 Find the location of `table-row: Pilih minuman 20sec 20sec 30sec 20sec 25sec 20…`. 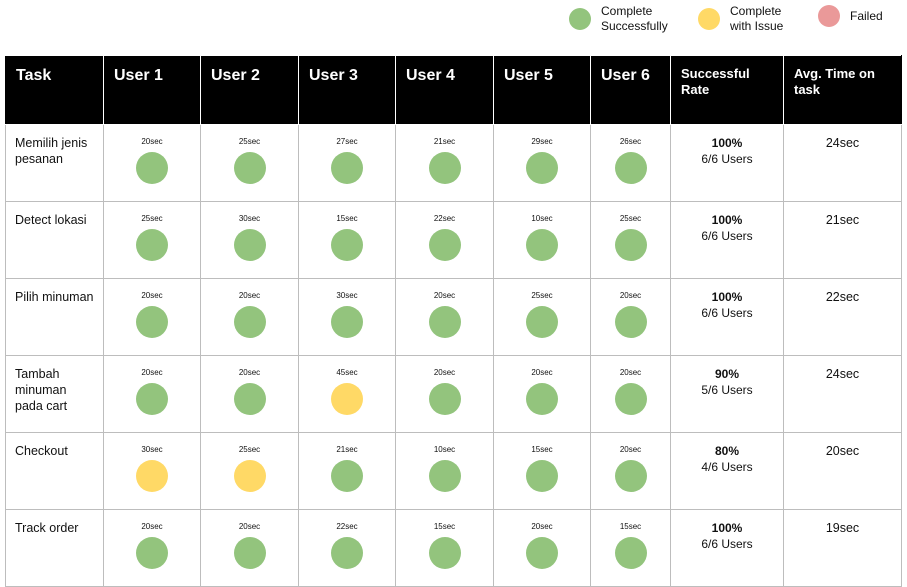

table-row: Pilih minuman 20sec 20sec 30sec 20sec 25sec 20… is located at coordinates (453, 317).